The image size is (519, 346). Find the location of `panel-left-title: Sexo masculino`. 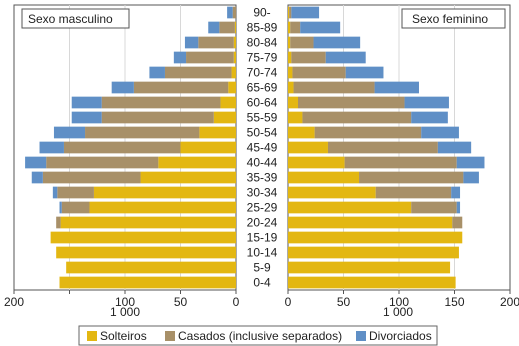

panel-left-title: Sexo masculino is located at coordinates (70, 19).